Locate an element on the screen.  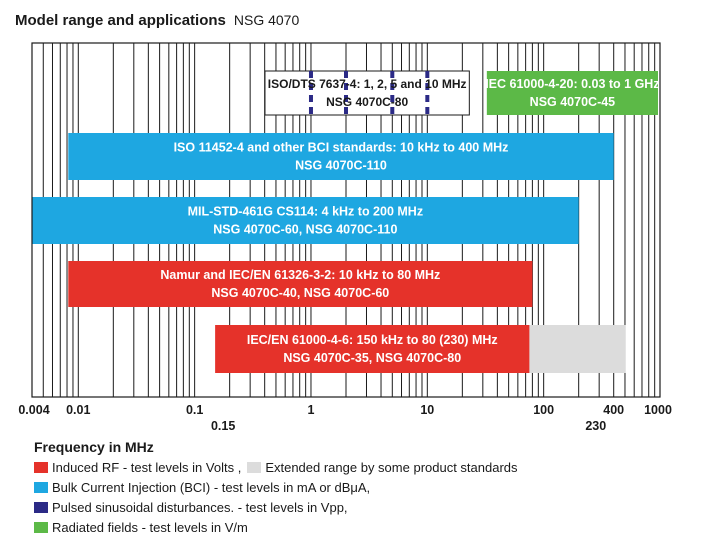
x-tick-label: 0.004 is located at coordinates (33, 410).